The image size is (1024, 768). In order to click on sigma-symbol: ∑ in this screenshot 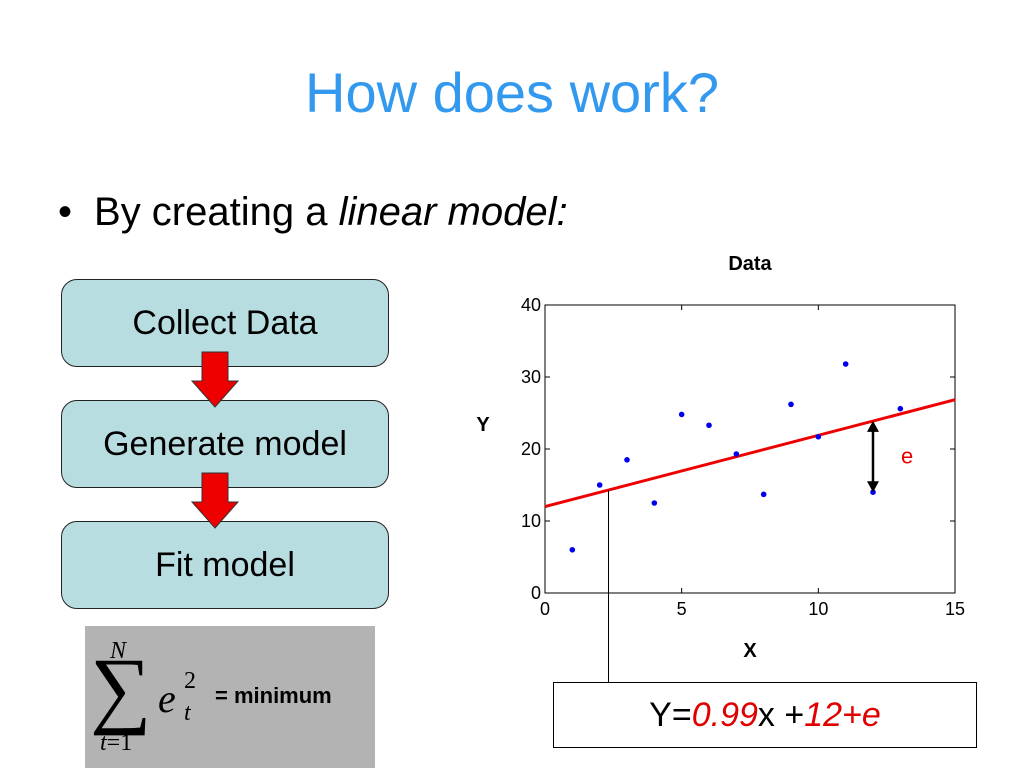, I will do `click(121, 688)`.